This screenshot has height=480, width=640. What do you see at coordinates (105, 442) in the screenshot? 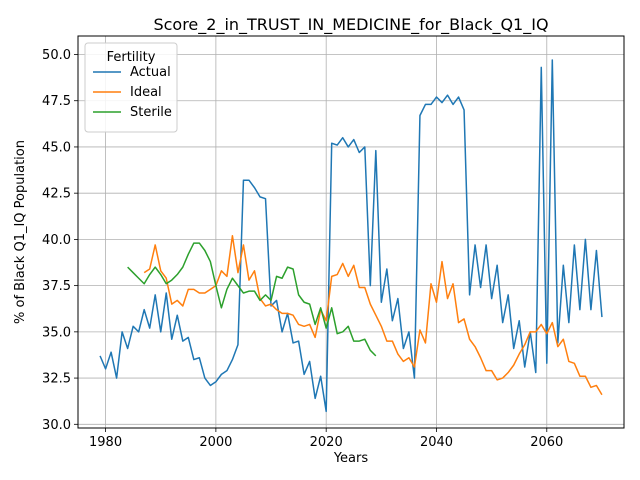
I see `x-tick-label: 1980` at bounding box center [105, 442].